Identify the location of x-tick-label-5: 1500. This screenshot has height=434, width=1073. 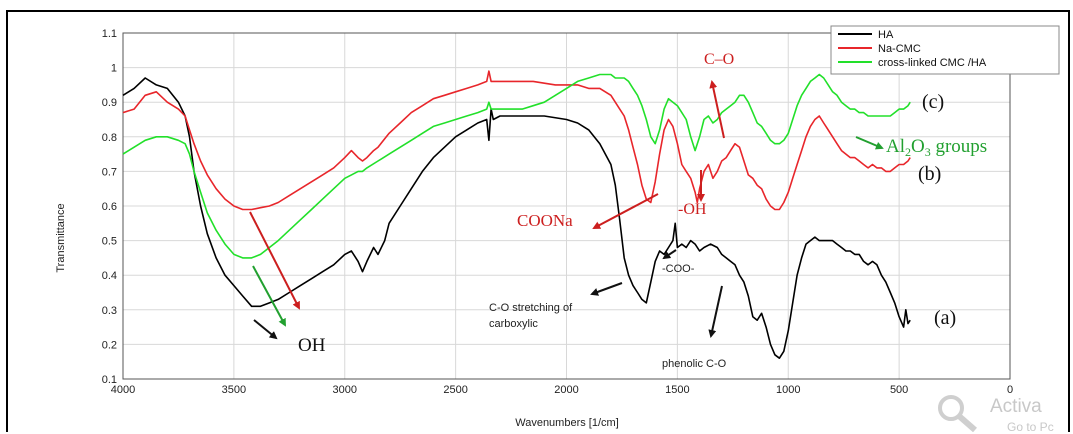
(677, 390).